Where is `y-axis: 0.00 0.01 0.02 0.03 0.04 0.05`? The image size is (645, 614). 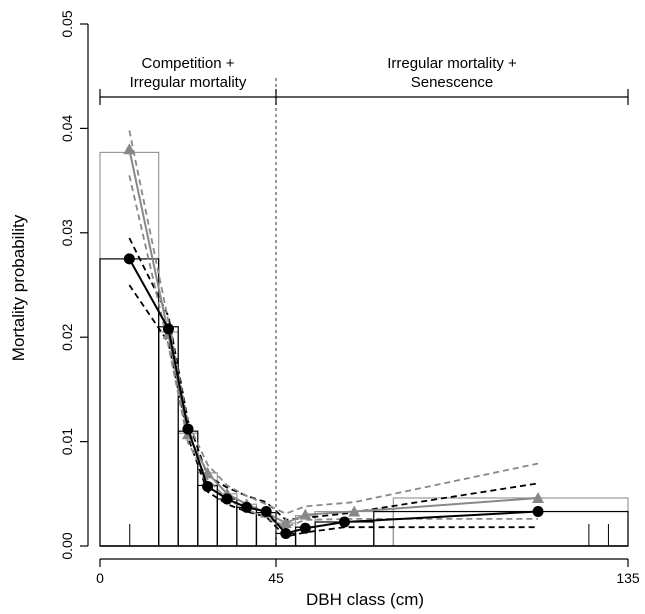
y-axis: 0.00 0.01 0.02 0.03 0.04 0.05 is located at coordinates (74, 285).